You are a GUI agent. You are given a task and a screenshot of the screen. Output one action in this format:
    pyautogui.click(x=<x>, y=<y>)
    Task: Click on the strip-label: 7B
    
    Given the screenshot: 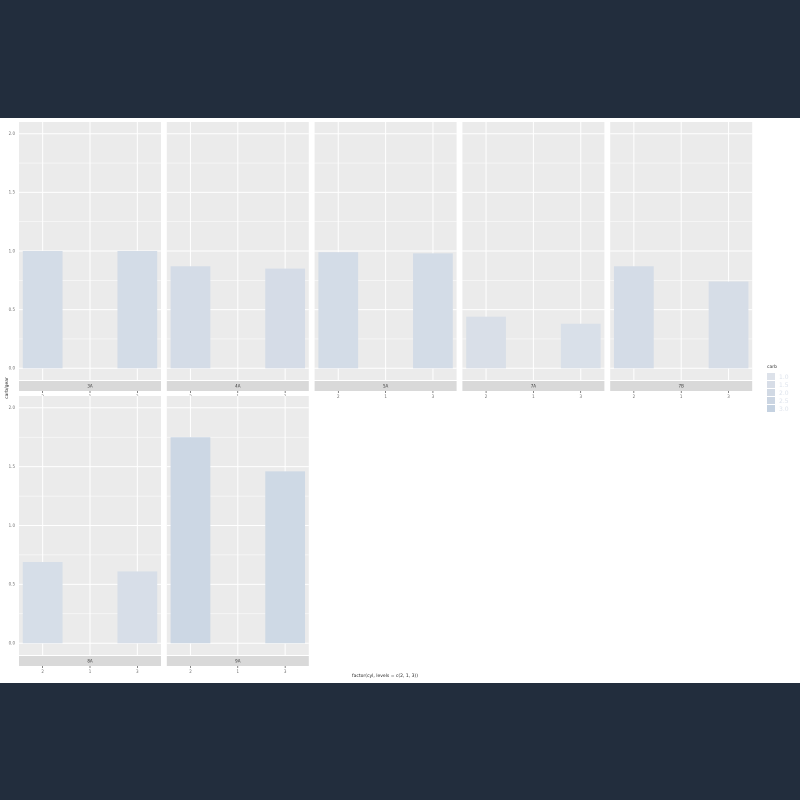 What is the action you would take?
    pyautogui.click(x=682, y=386)
    